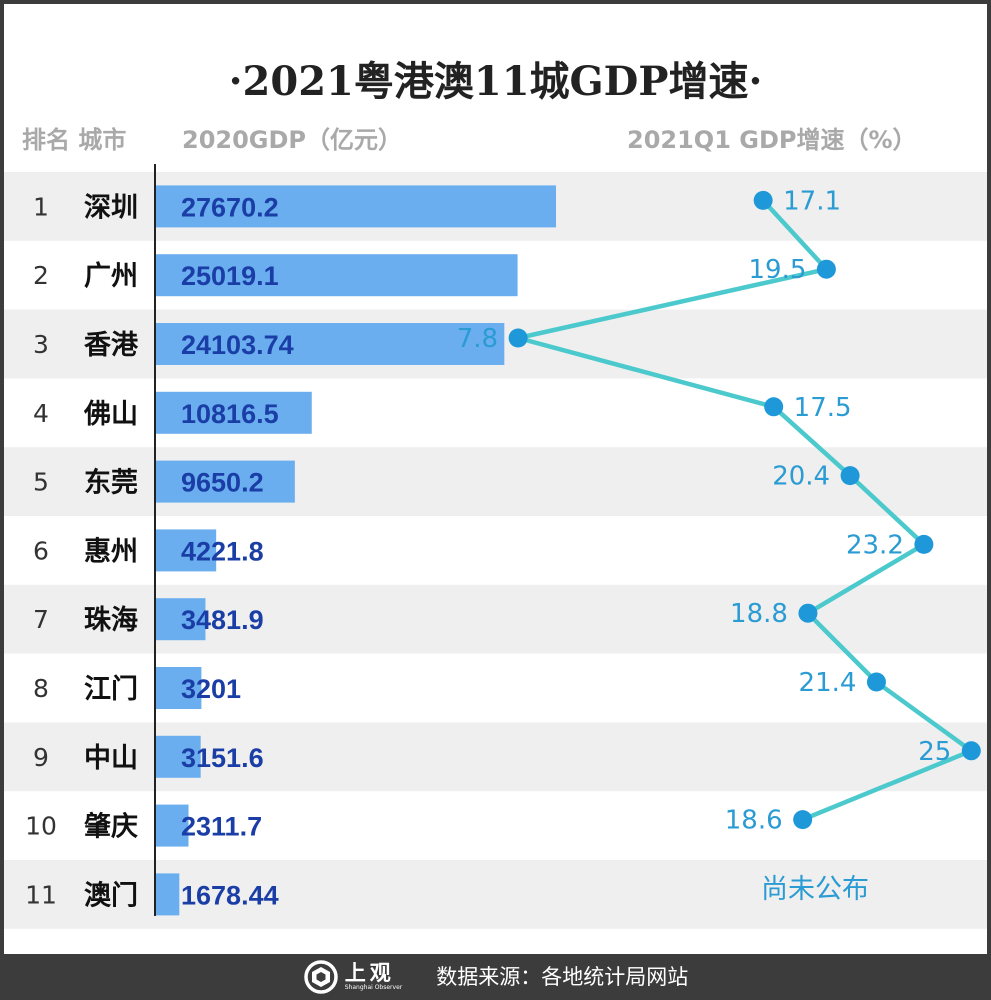  I want to click on gdp-value-label: 1678.44, so click(230, 895).